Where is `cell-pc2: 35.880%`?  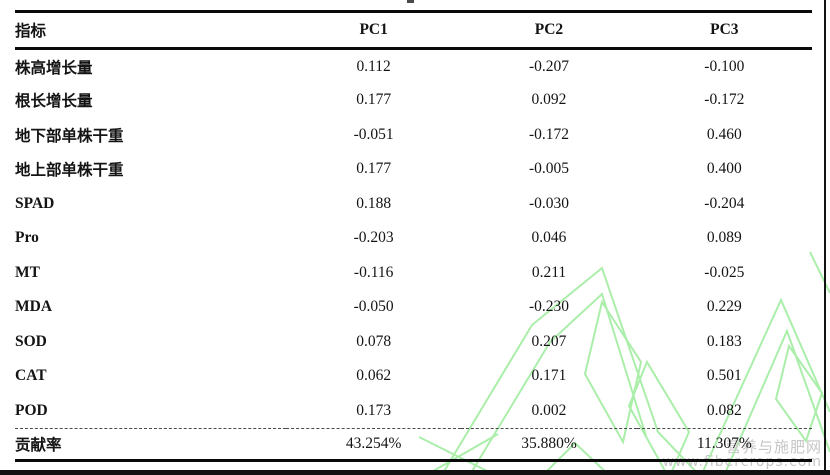 cell-pc2: 35.880% is located at coordinates (549, 443).